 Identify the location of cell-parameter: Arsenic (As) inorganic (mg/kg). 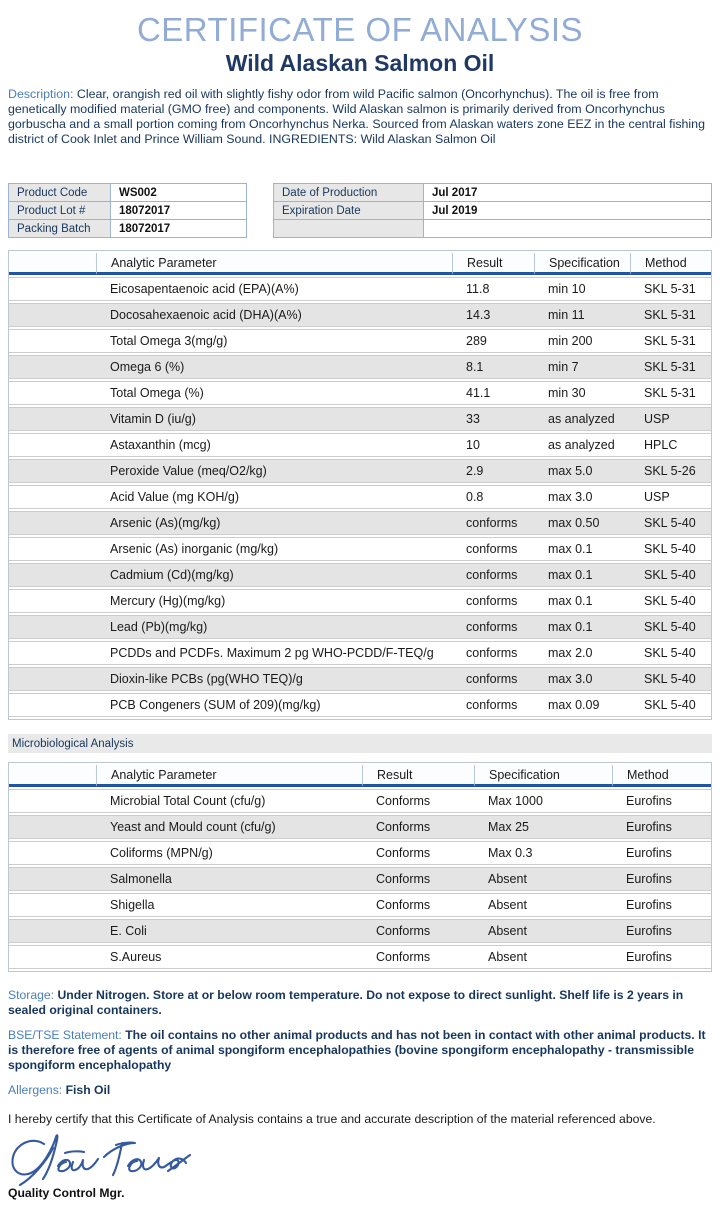
(274, 549).